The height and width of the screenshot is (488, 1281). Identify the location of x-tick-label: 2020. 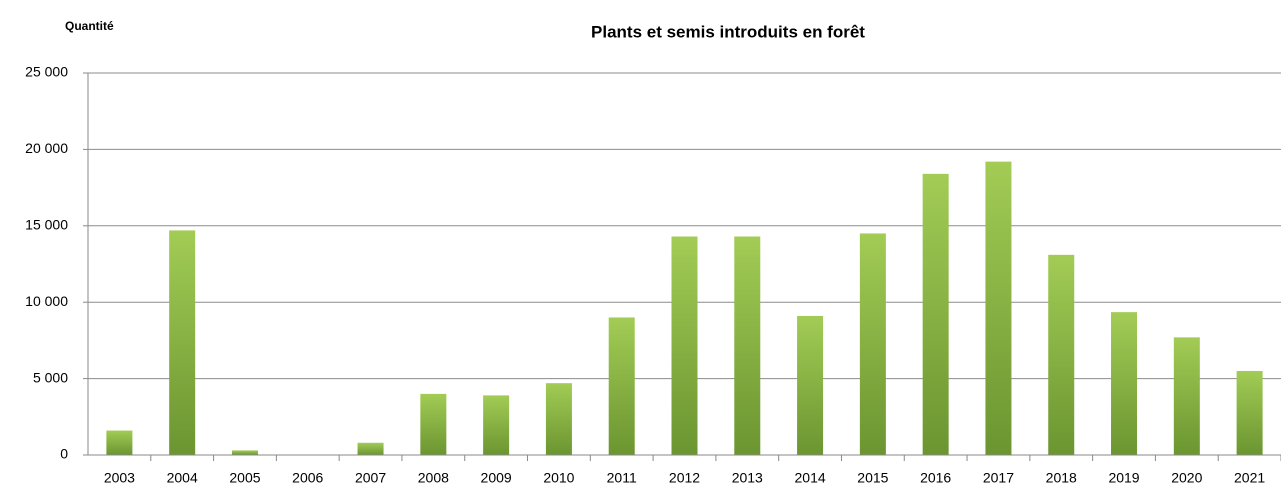
(1186, 478).